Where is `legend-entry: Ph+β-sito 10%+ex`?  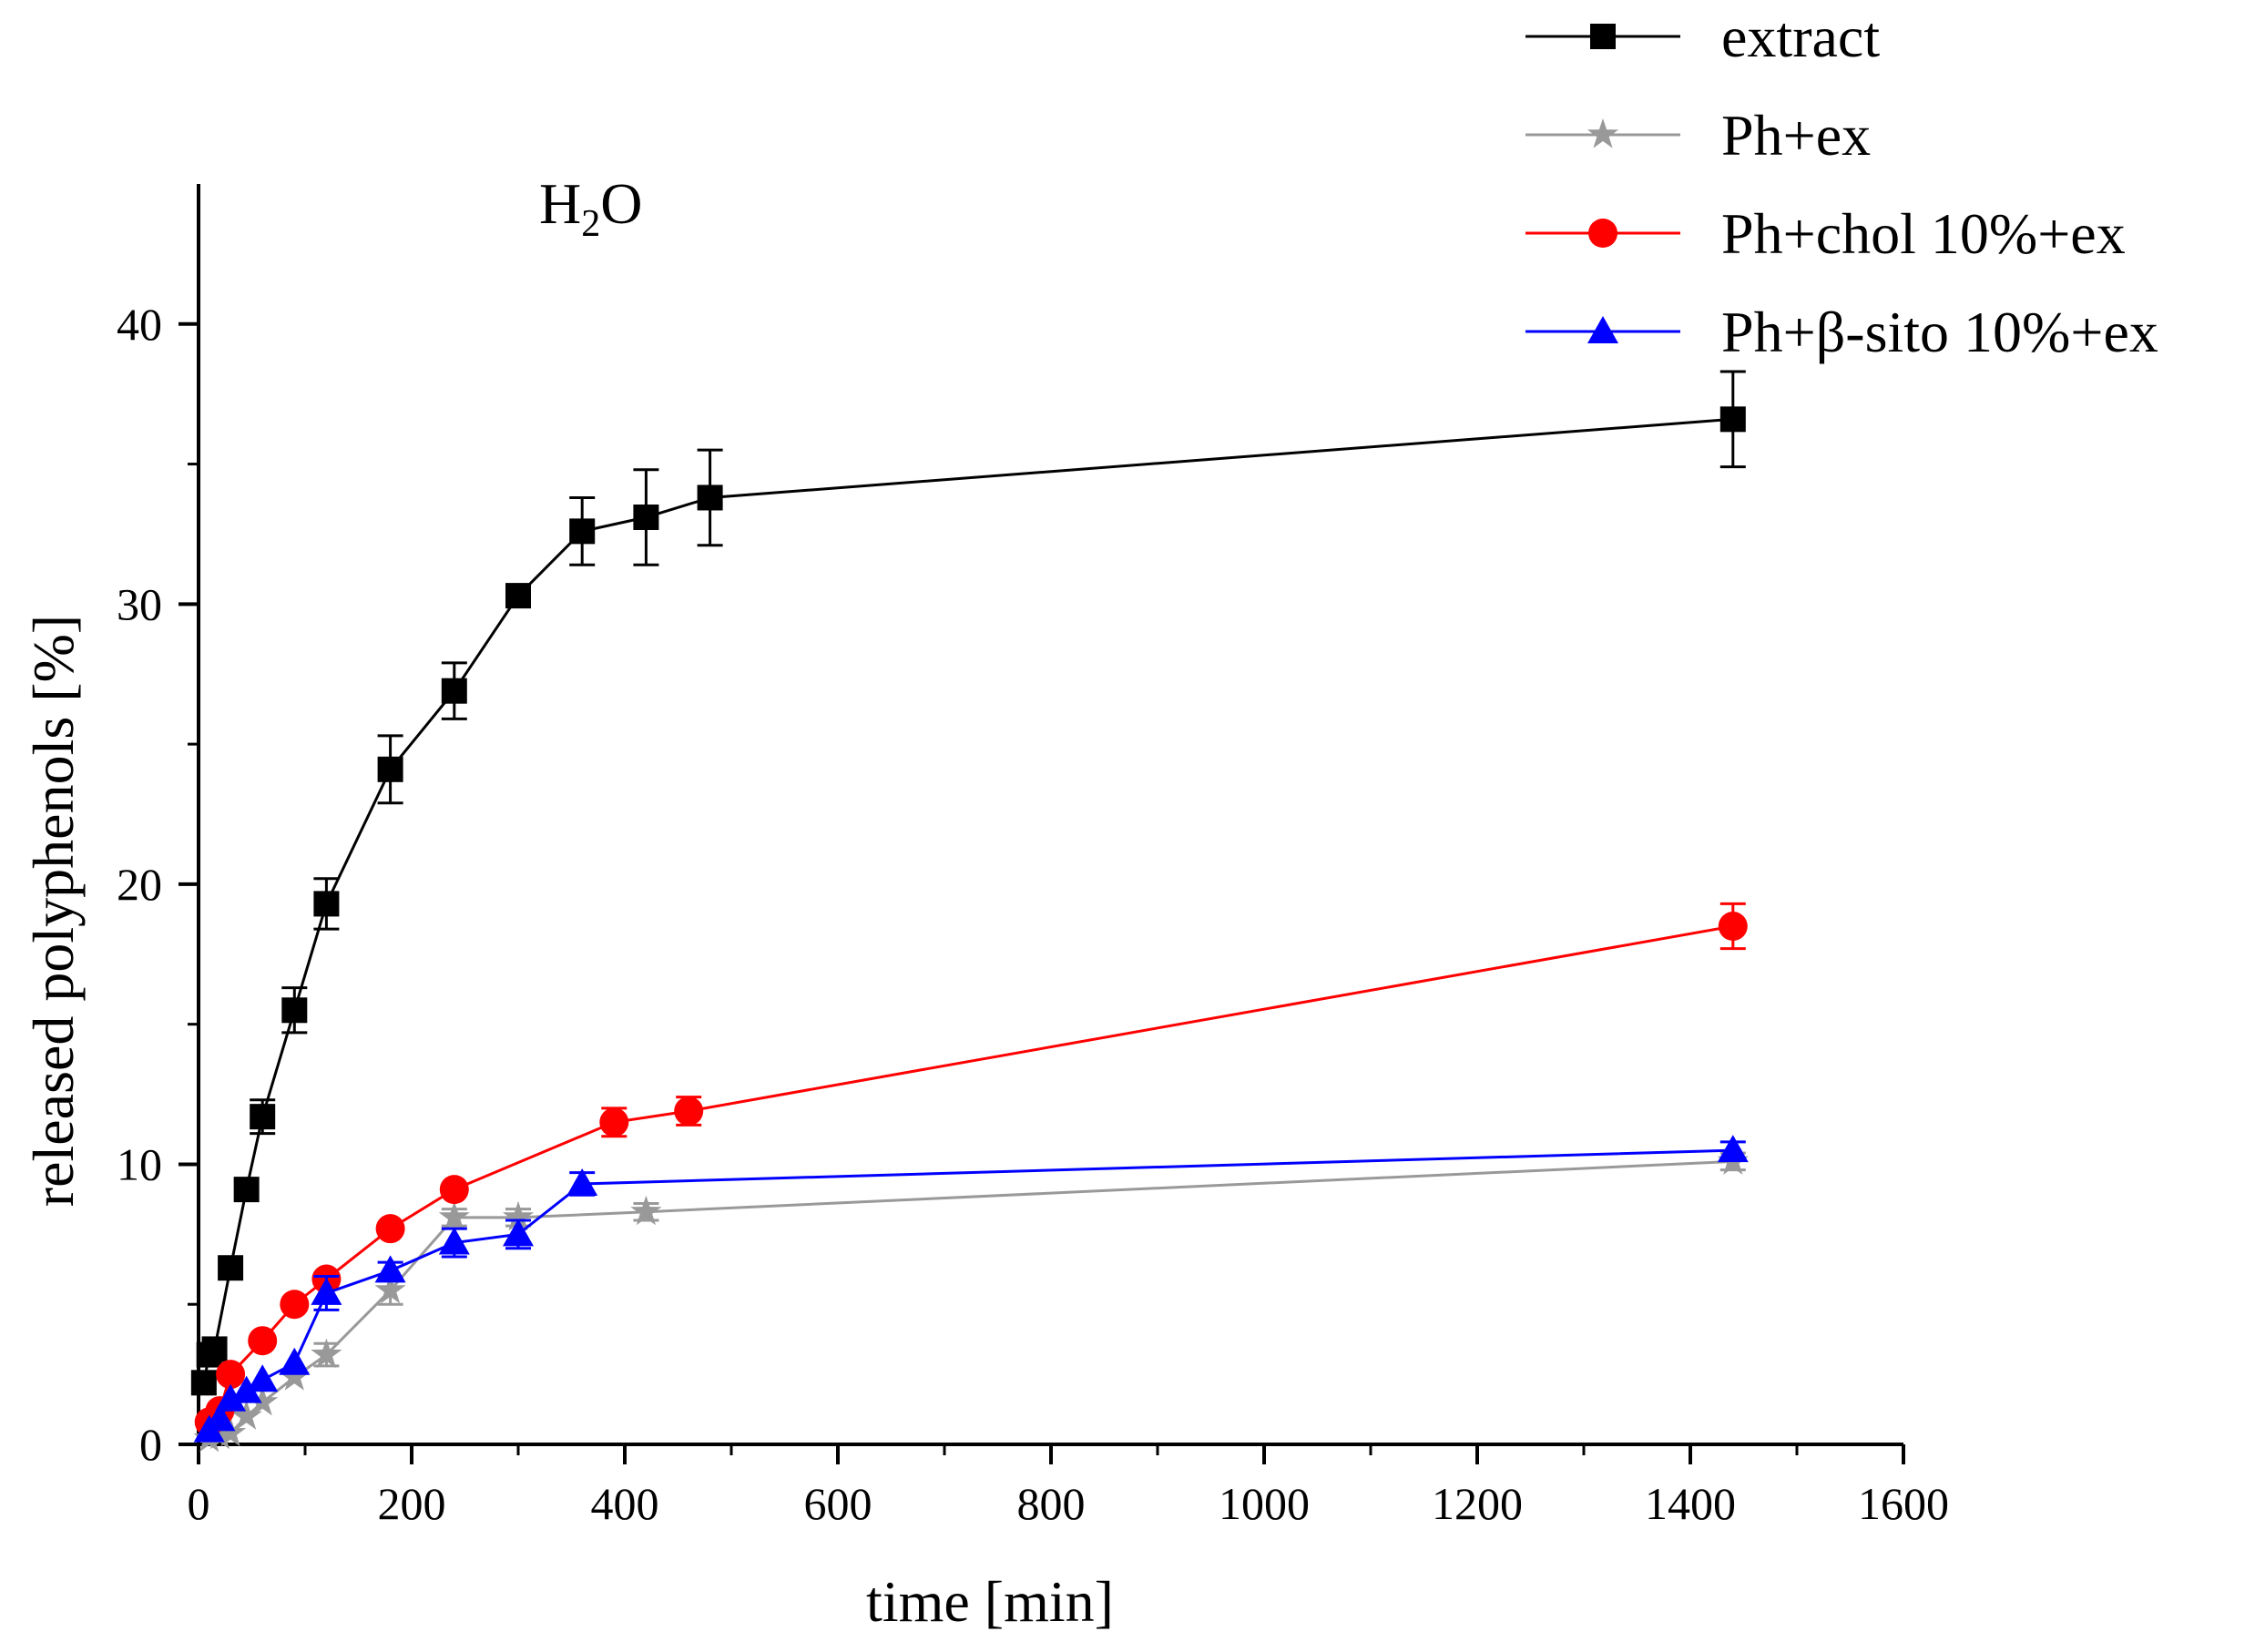 legend-entry: Ph+β-sito 10%+ex is located at coordinates (1841, 332).